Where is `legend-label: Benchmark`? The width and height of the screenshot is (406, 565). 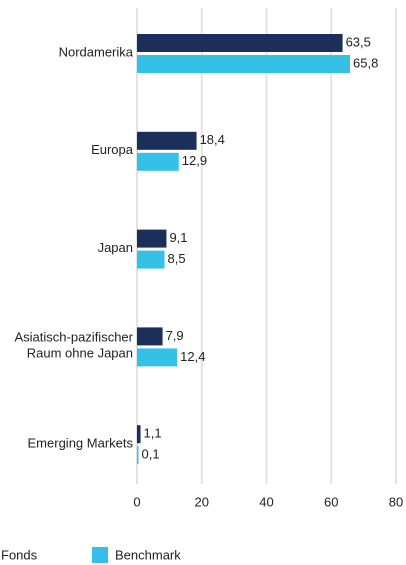
legend-label: Benchmark is located at coordinates (148, 554).